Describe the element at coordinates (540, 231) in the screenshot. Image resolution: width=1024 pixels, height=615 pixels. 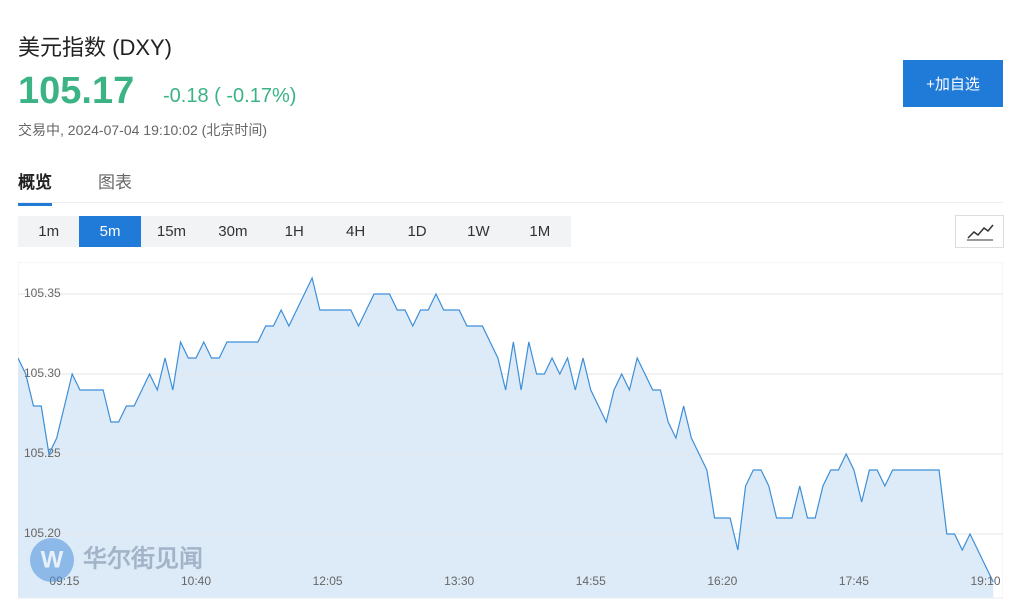
I see `interval-button: 1M` at that location.